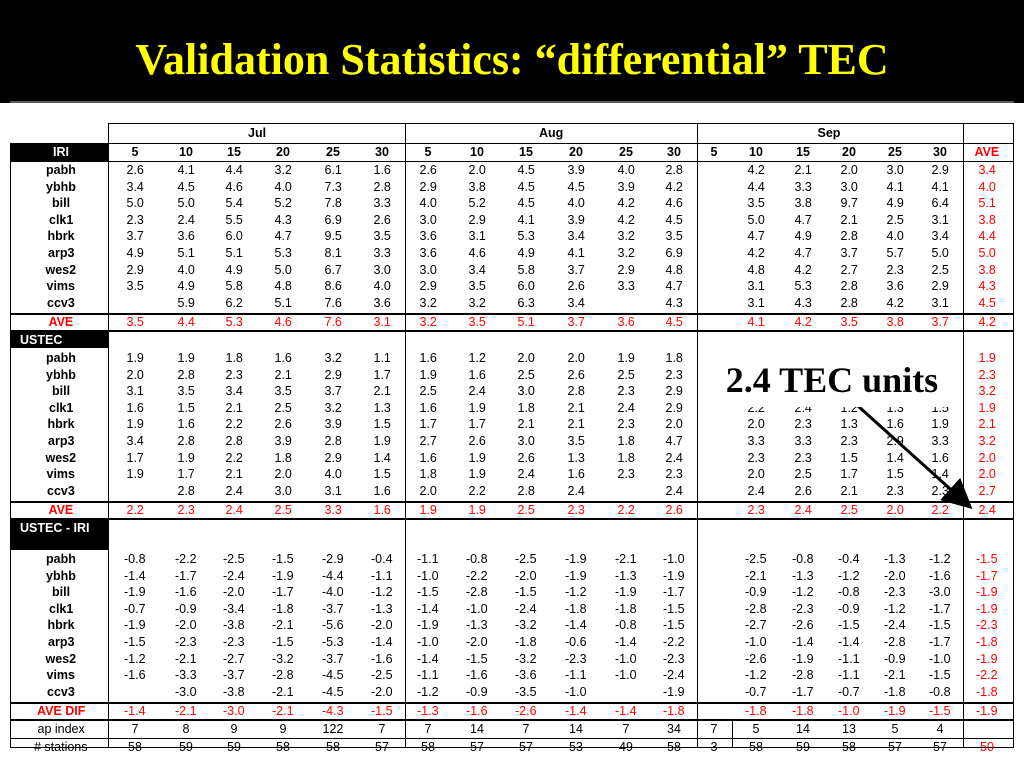  Describe the element at coordinates (987, 675) in the screenshot. I see `table-cell: -2.2` at that location.